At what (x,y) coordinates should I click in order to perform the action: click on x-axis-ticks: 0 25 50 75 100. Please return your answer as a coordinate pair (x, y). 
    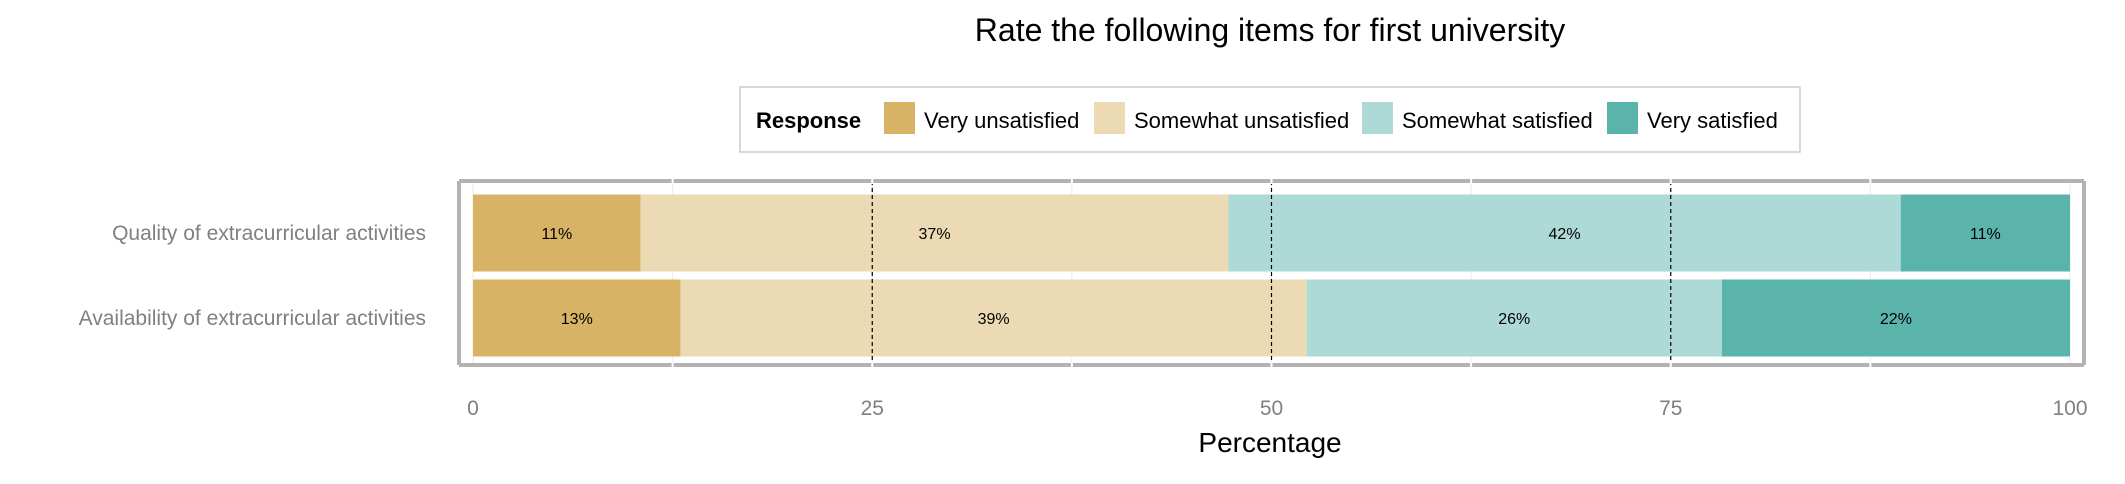
    Looking at the image, I should click on (1277, 408).